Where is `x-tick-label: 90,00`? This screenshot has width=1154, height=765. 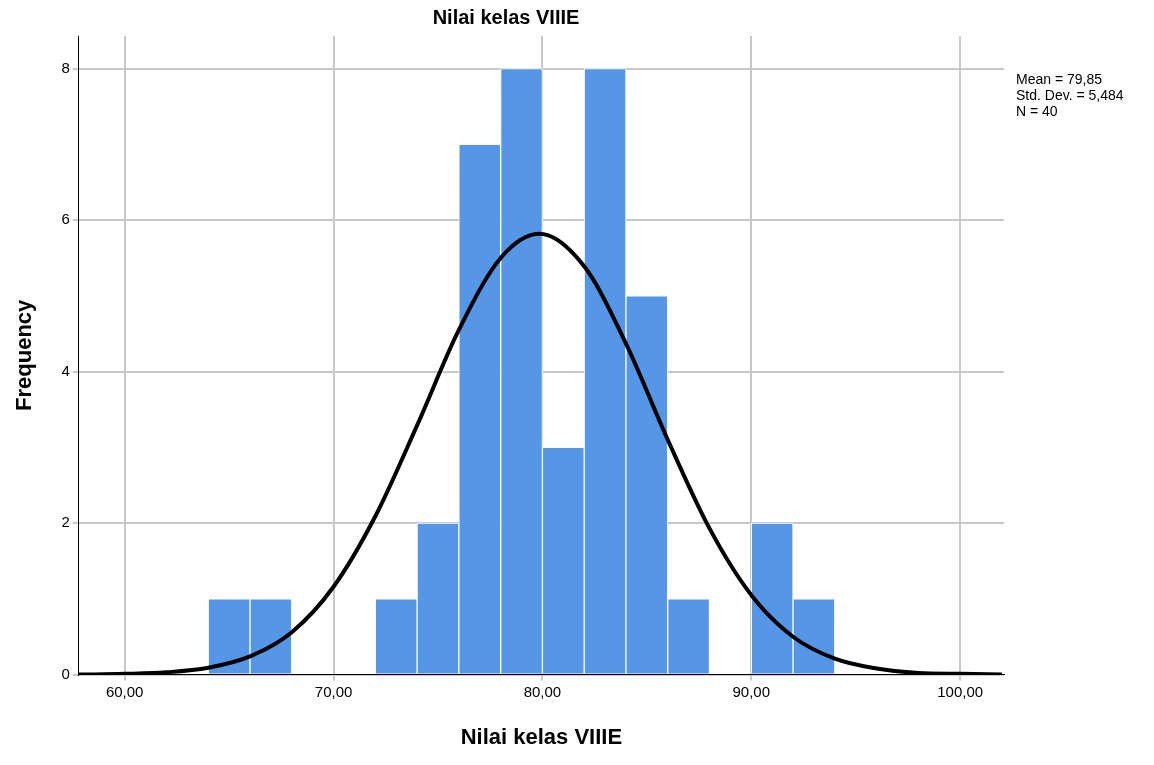 x-tick-label: 90,00 is located at coordinates (751, 691).